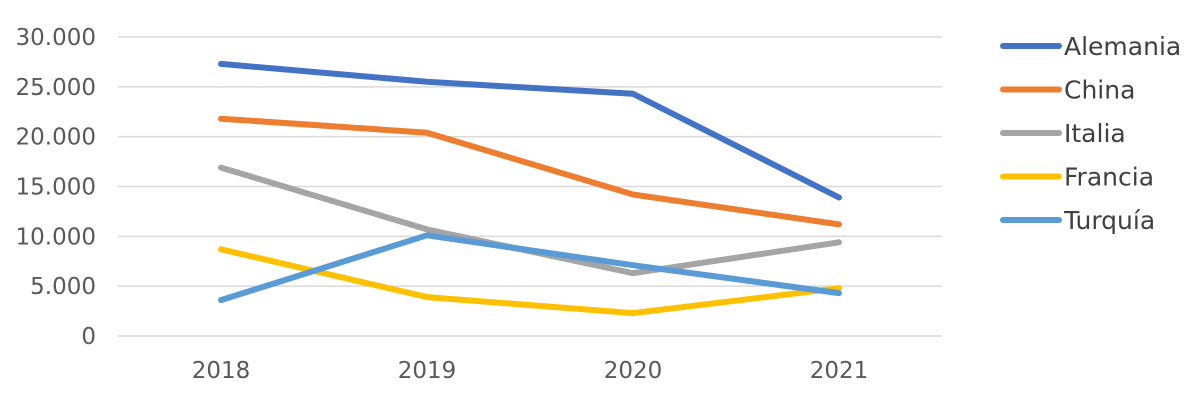  Describe the element at coordinates (56, 237) in the screenshot. I see `y-tick-label: 10.000` at that location.